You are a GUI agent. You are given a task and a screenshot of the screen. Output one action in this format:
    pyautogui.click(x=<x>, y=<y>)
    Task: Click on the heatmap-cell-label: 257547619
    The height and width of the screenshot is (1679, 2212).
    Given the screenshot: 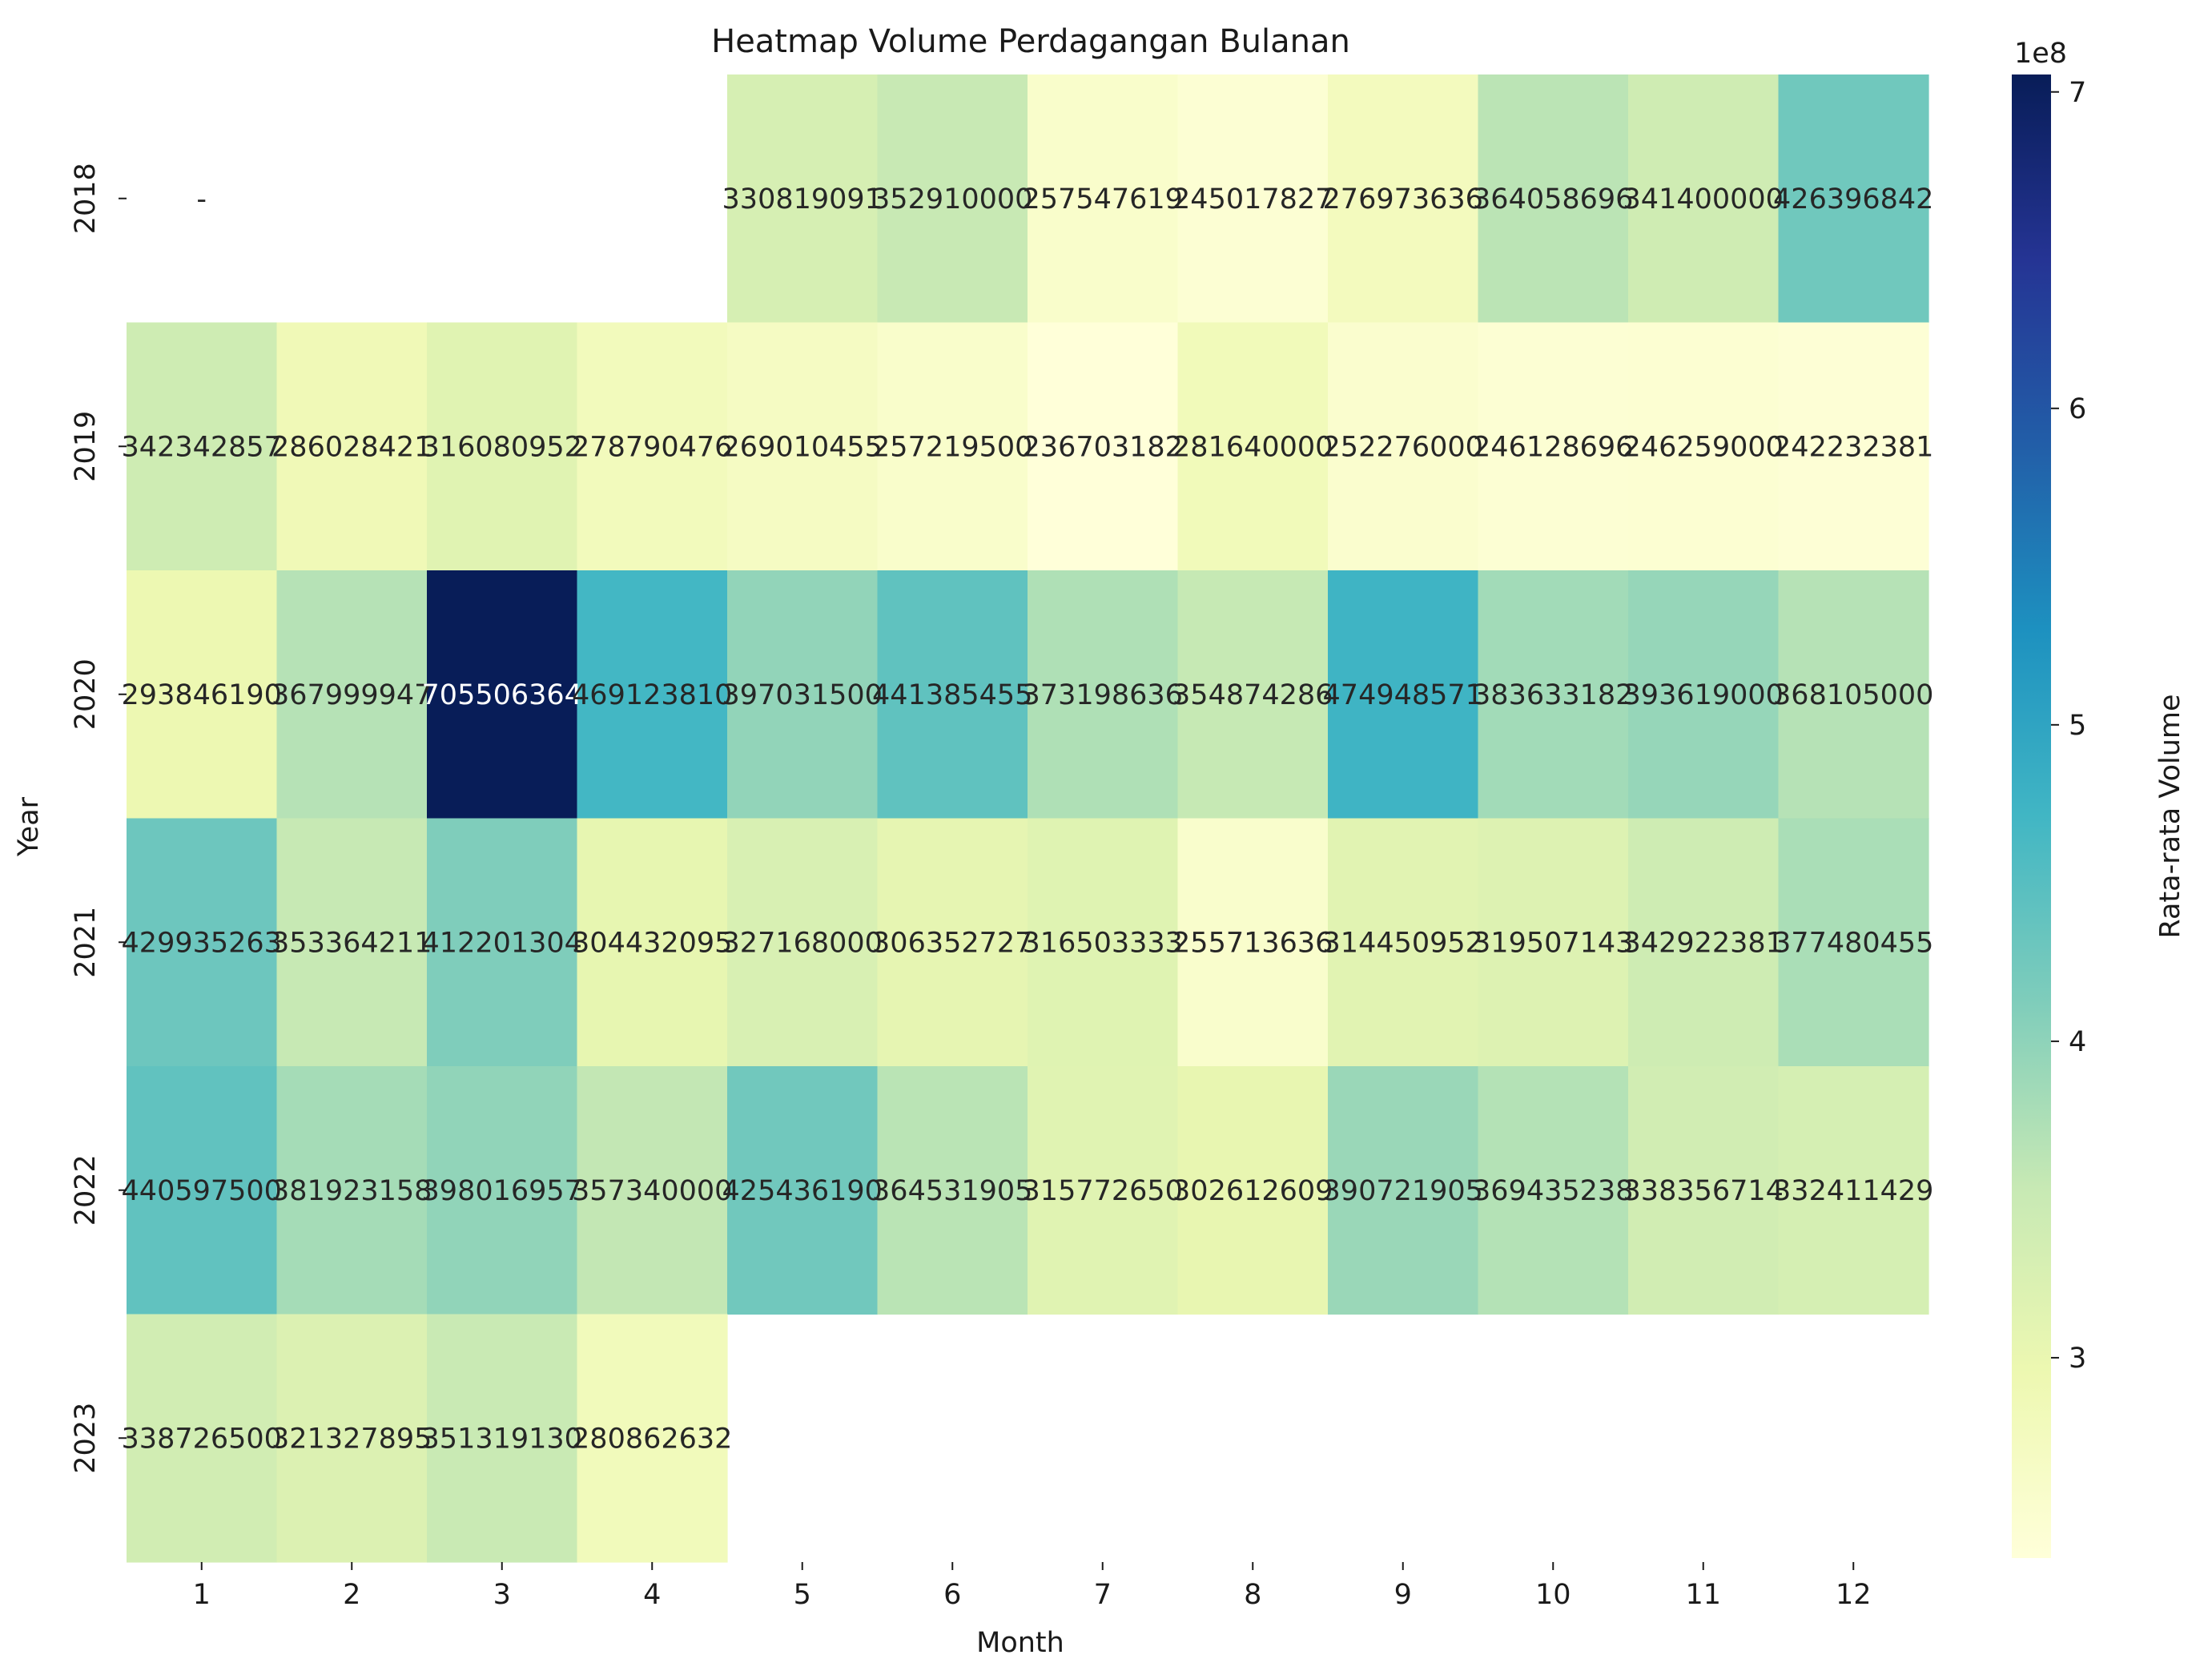 What is the action you would take?
    pyautogui.click(x=1103, y=199)
    